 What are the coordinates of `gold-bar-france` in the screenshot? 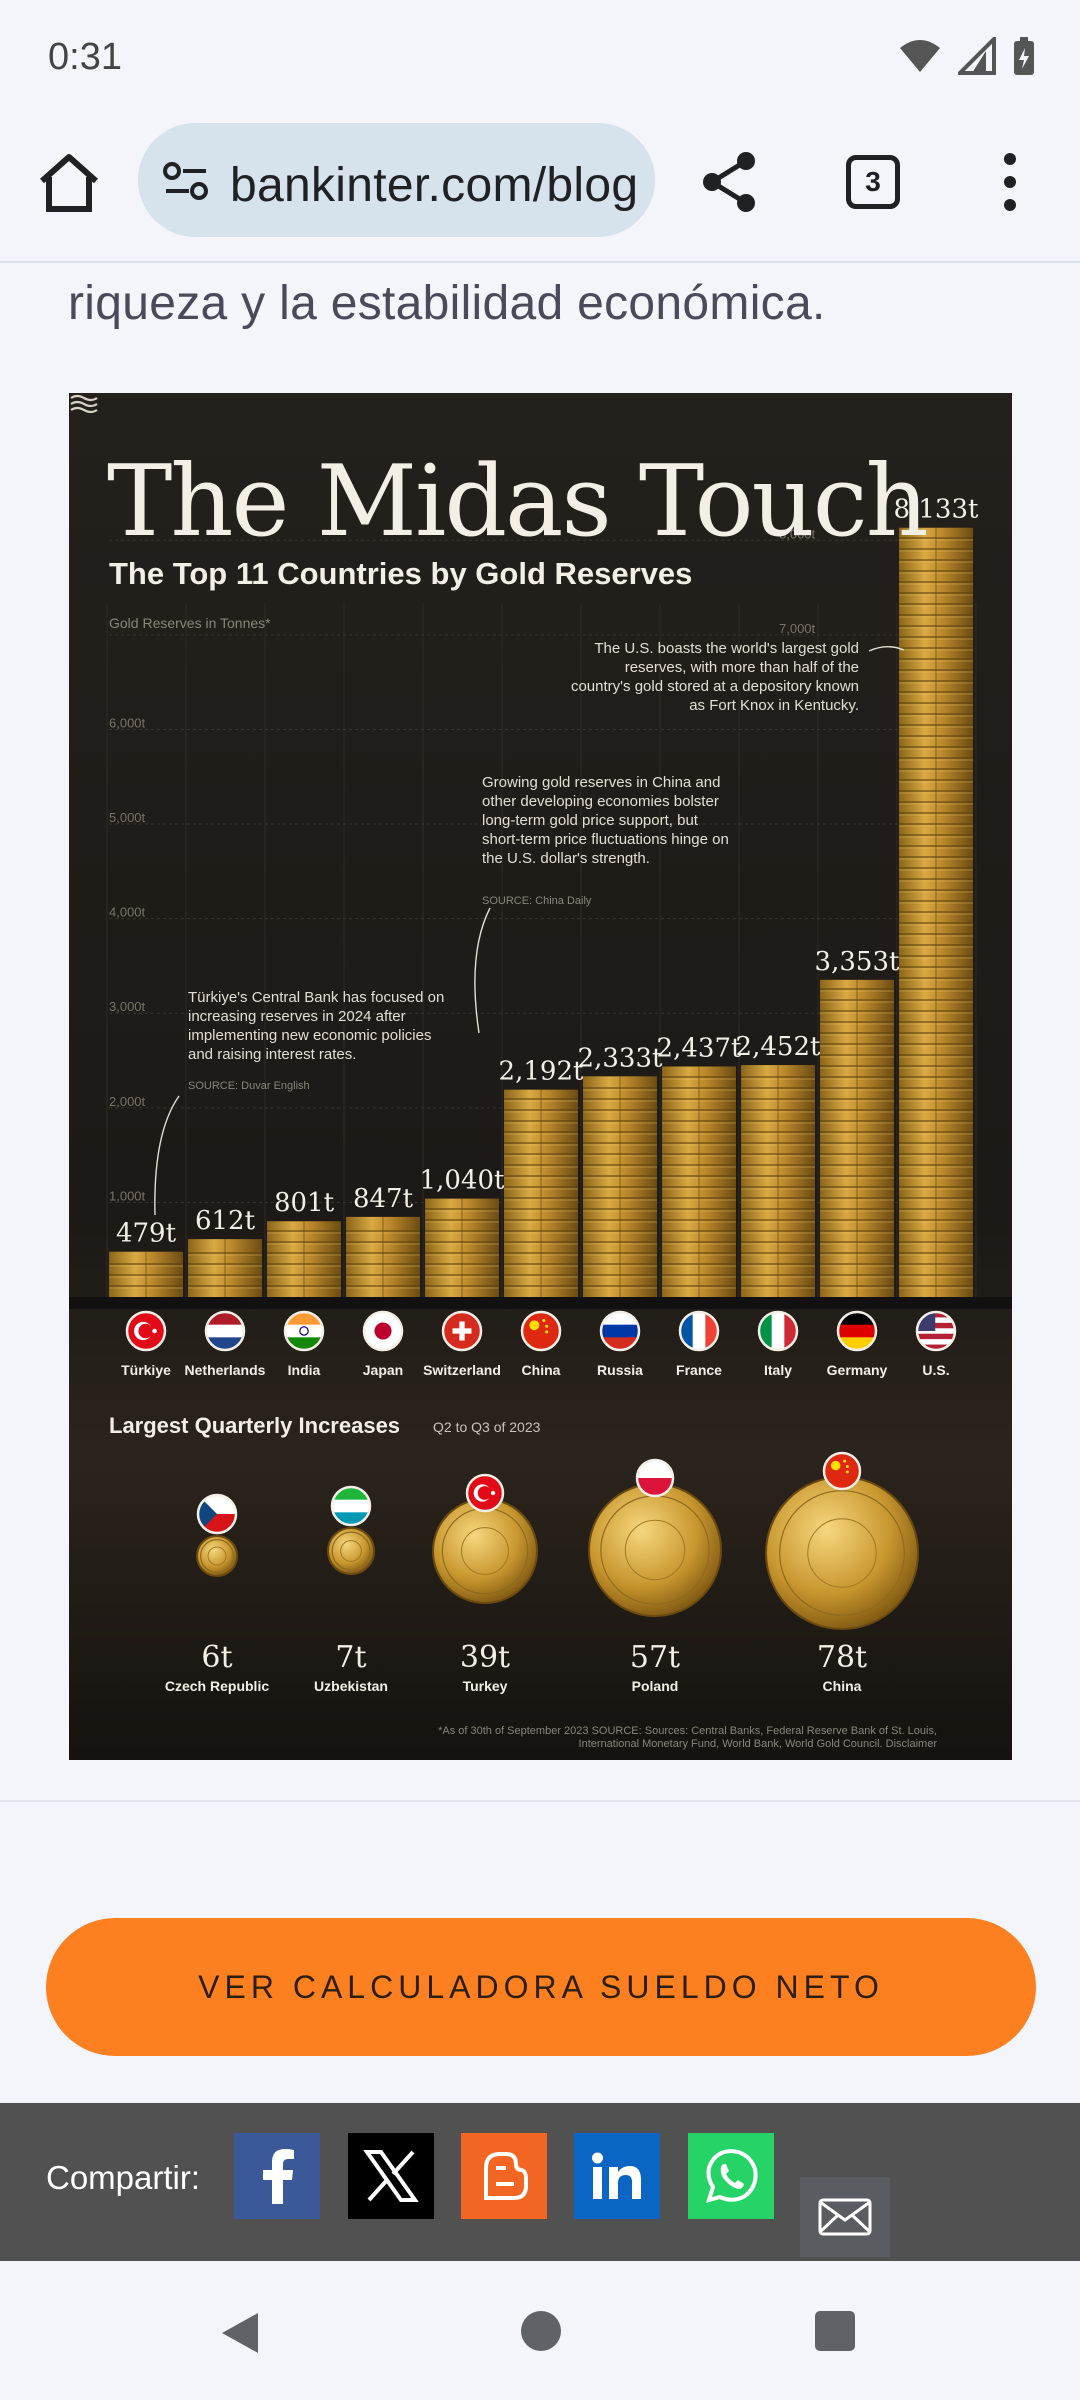 It's located at (699, 1181).